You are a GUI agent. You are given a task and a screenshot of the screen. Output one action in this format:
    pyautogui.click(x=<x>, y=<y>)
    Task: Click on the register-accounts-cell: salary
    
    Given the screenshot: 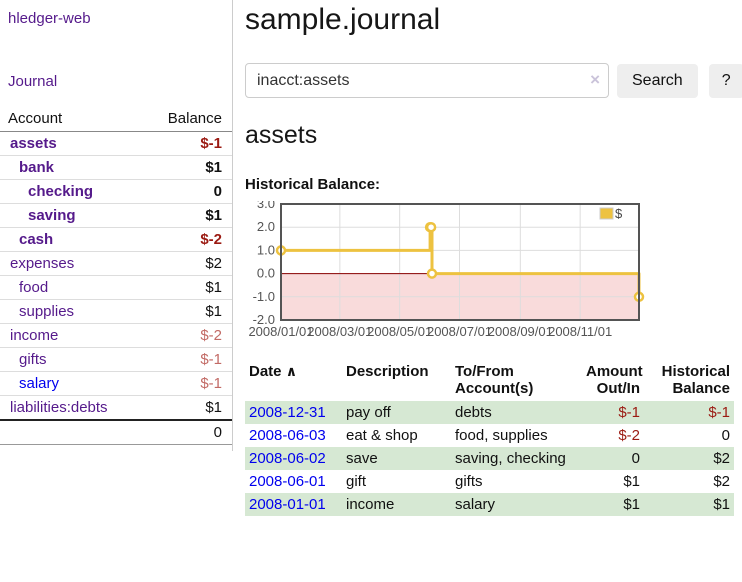 What is the action you would take?
    pyautogui.click(x=516, y=504)
    